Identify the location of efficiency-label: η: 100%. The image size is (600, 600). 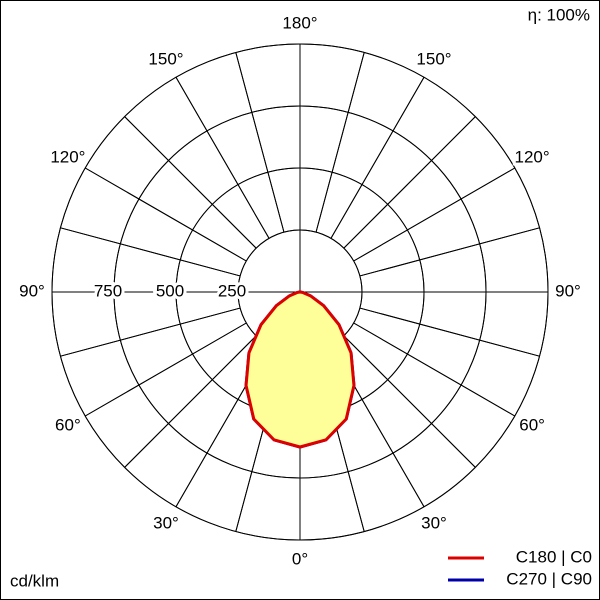
(559, 14).